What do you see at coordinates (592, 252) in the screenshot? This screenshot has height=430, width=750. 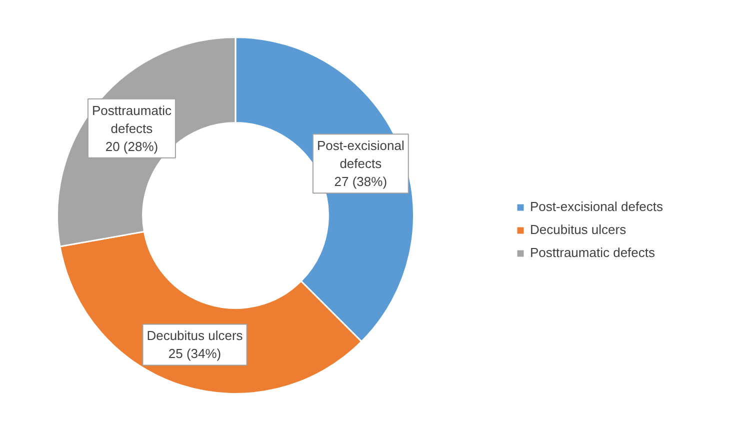 I see `legend-label: Posttraumatic defects` at bounding box center [592, 252].